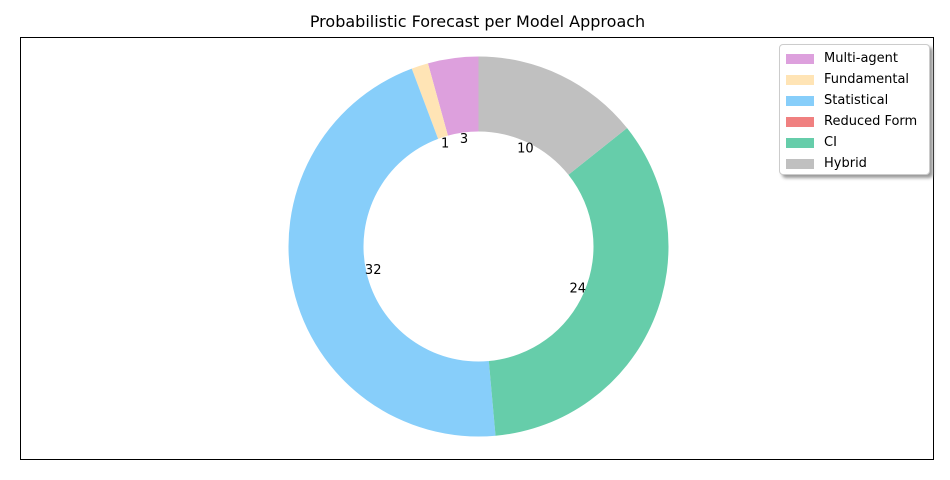 The image size is (950, 480). Describe the element at coordinates (871, 121) in the screenshot. I see `legend-label: Reduced Form` at that location.